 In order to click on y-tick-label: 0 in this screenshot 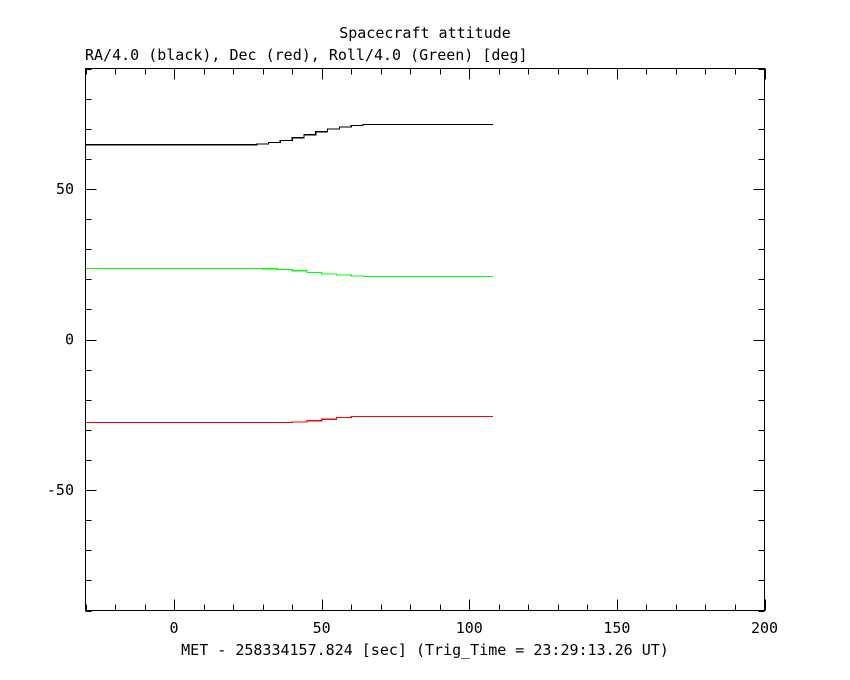, I will do `click(69, 340)`.